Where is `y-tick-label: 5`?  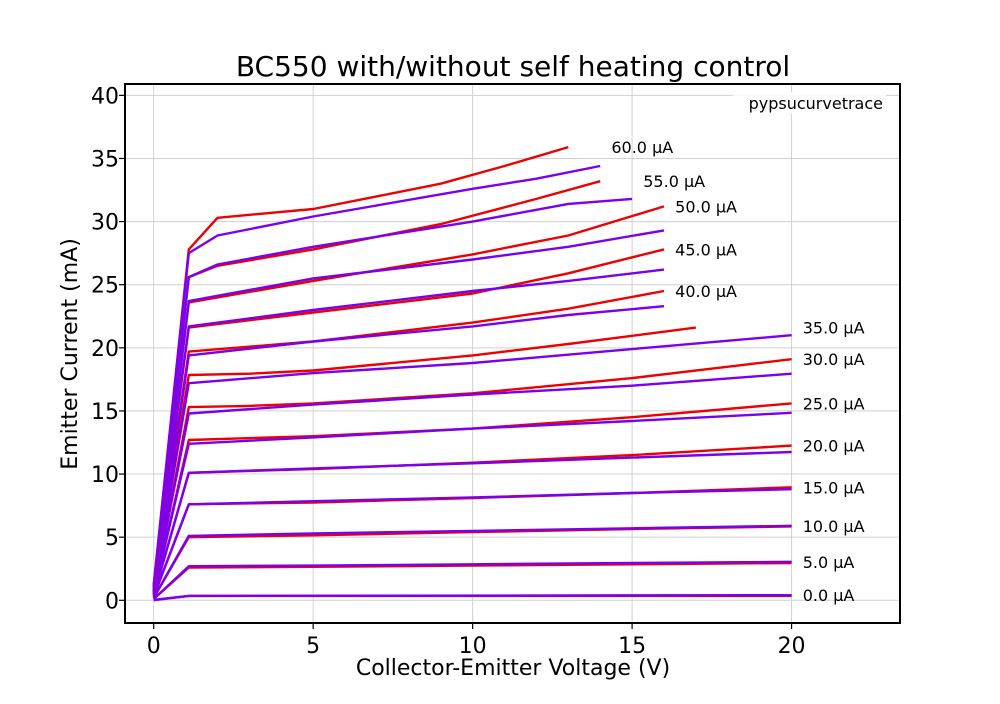 y-tick-label: 5 is located at coordinates (112, 538).